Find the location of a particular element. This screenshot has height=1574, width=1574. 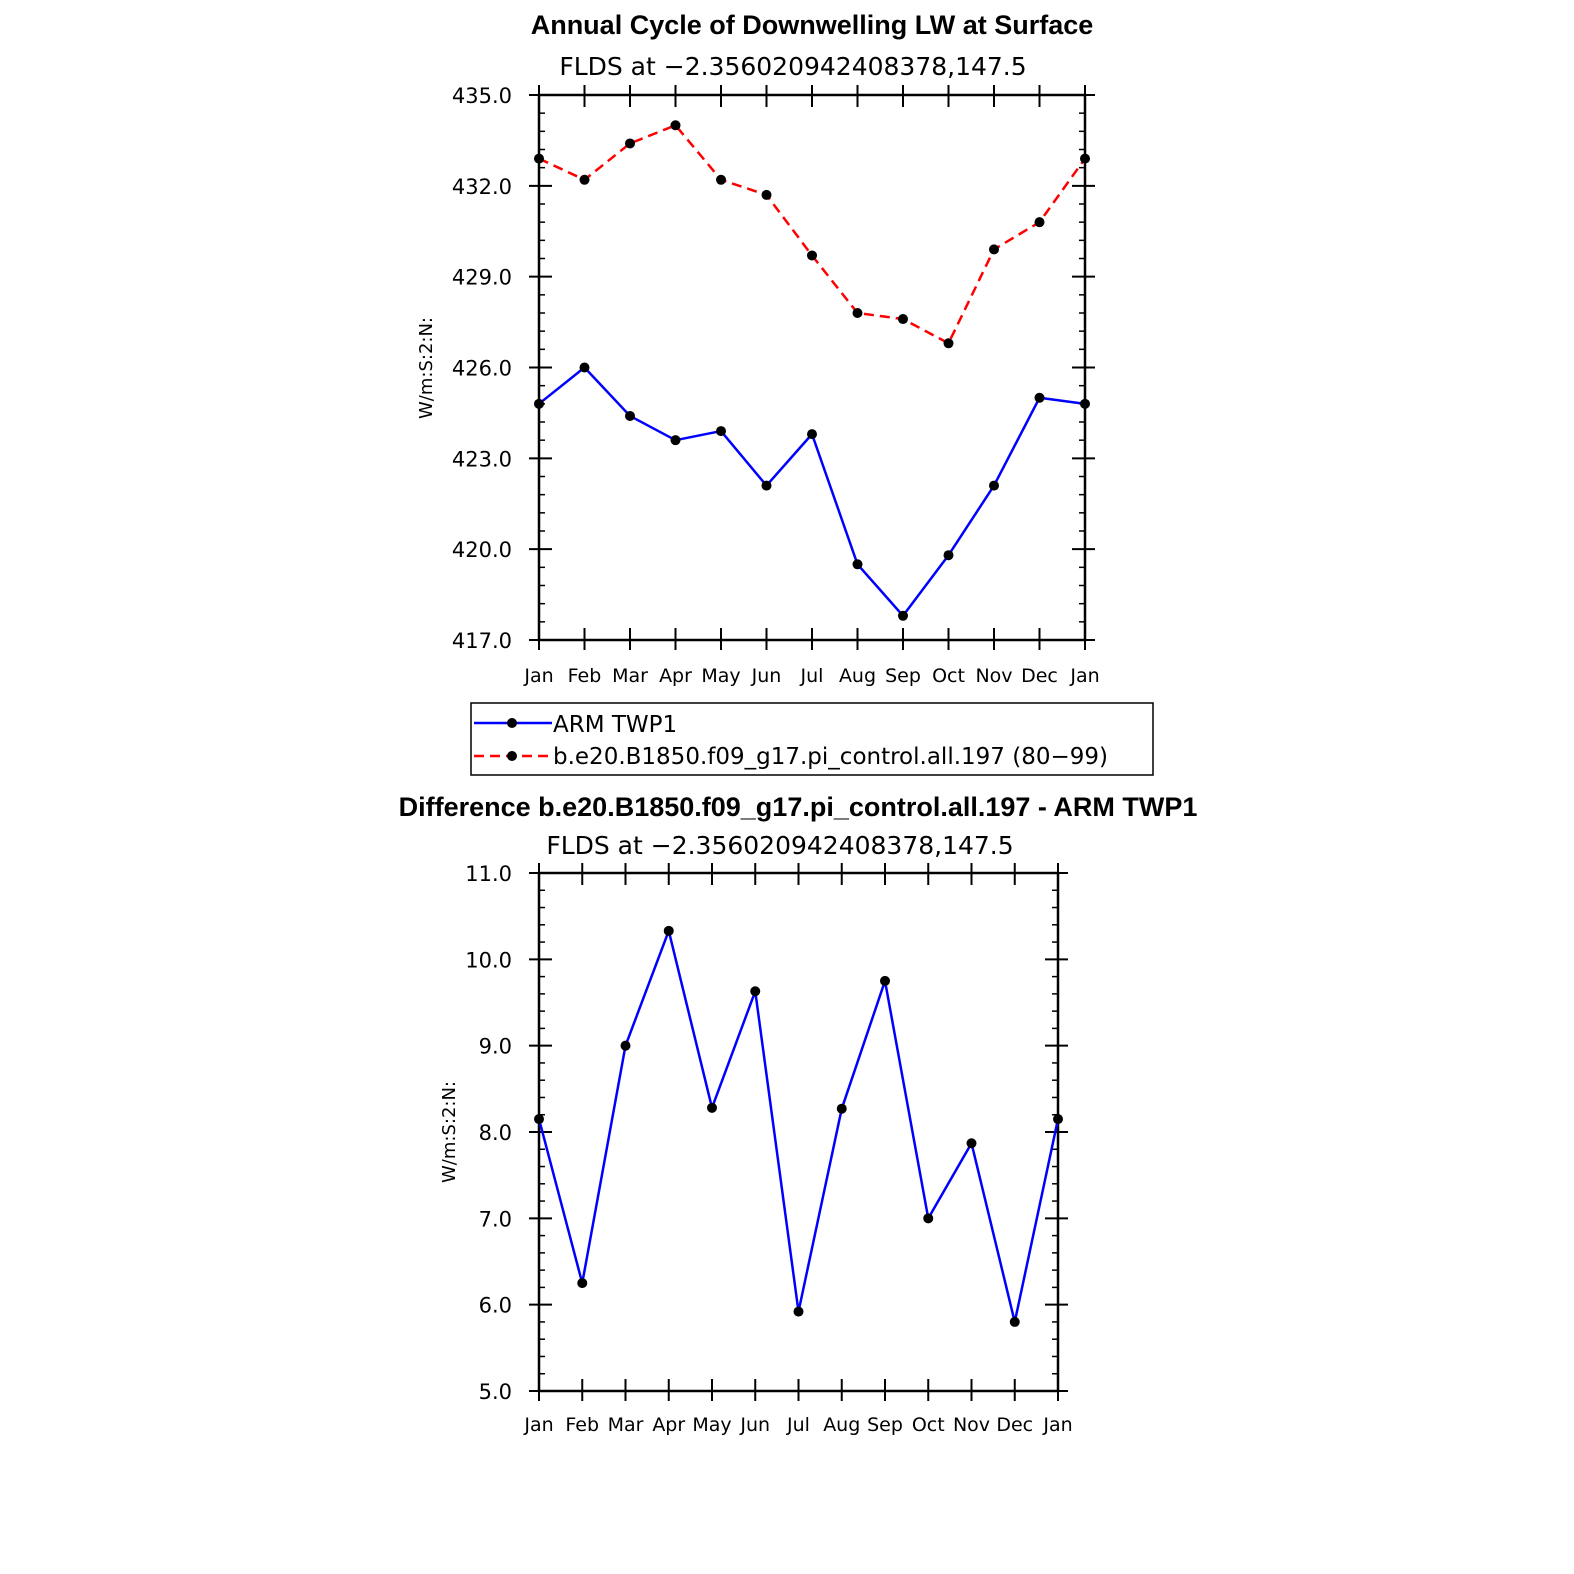

y-tick-label: 9.0 is located at coordinates (495, 1047).